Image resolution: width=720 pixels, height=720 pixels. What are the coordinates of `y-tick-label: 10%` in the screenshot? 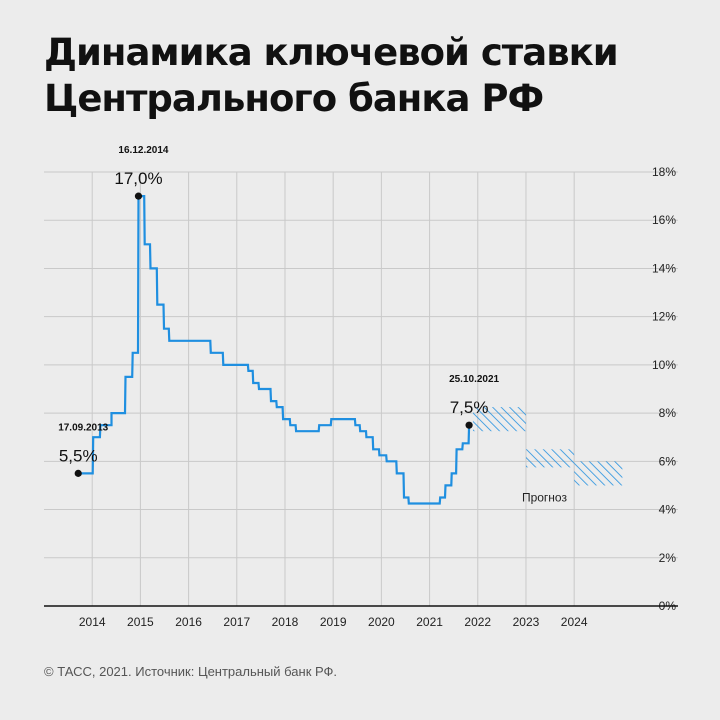 It's located at (664, 365).